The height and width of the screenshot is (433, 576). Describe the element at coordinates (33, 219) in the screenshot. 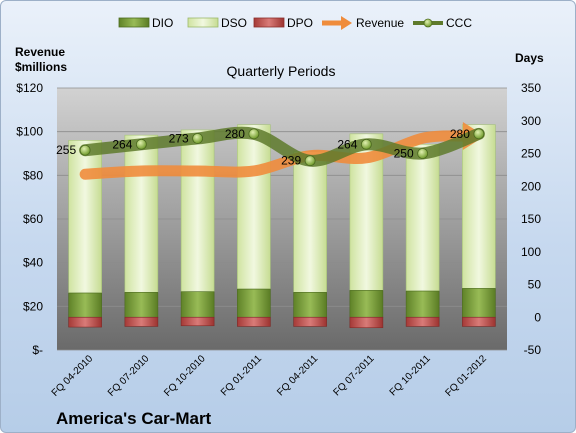

I see `left-tick-label: $60` at that location.